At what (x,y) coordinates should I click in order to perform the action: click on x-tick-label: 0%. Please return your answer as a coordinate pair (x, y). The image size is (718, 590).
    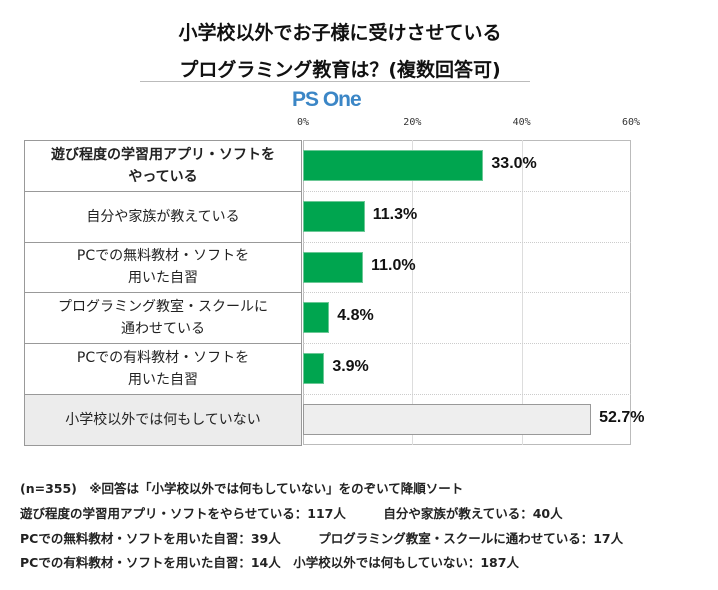
    Looking at the image, I should click on (303, 122).